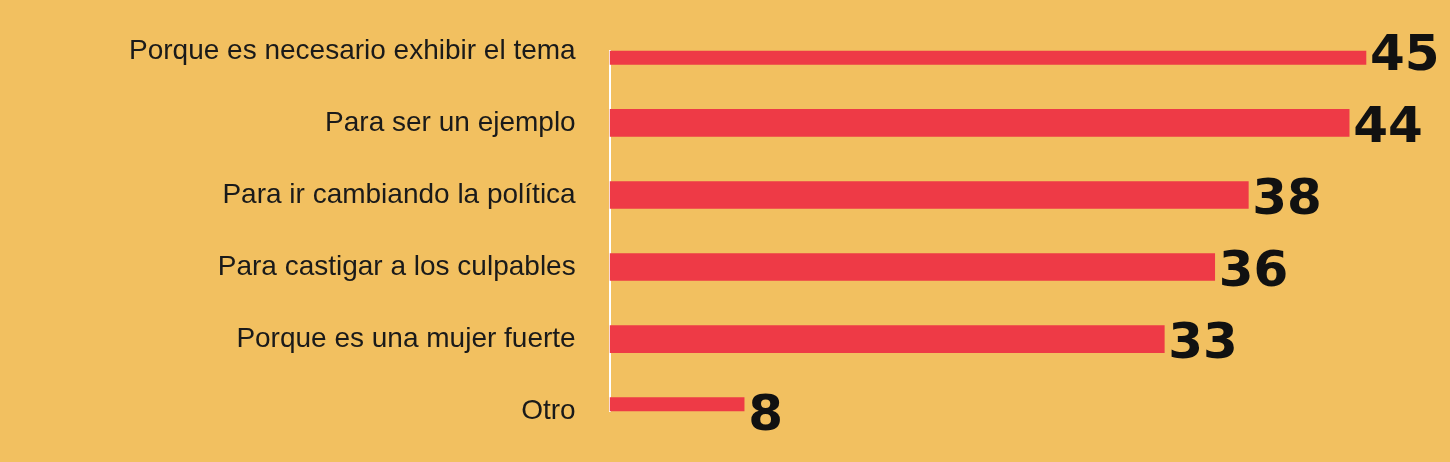 This screenshot has width=1450, height=462. I want to click on y-tick-label: Para ir cambiando la política, so click(399, 193).